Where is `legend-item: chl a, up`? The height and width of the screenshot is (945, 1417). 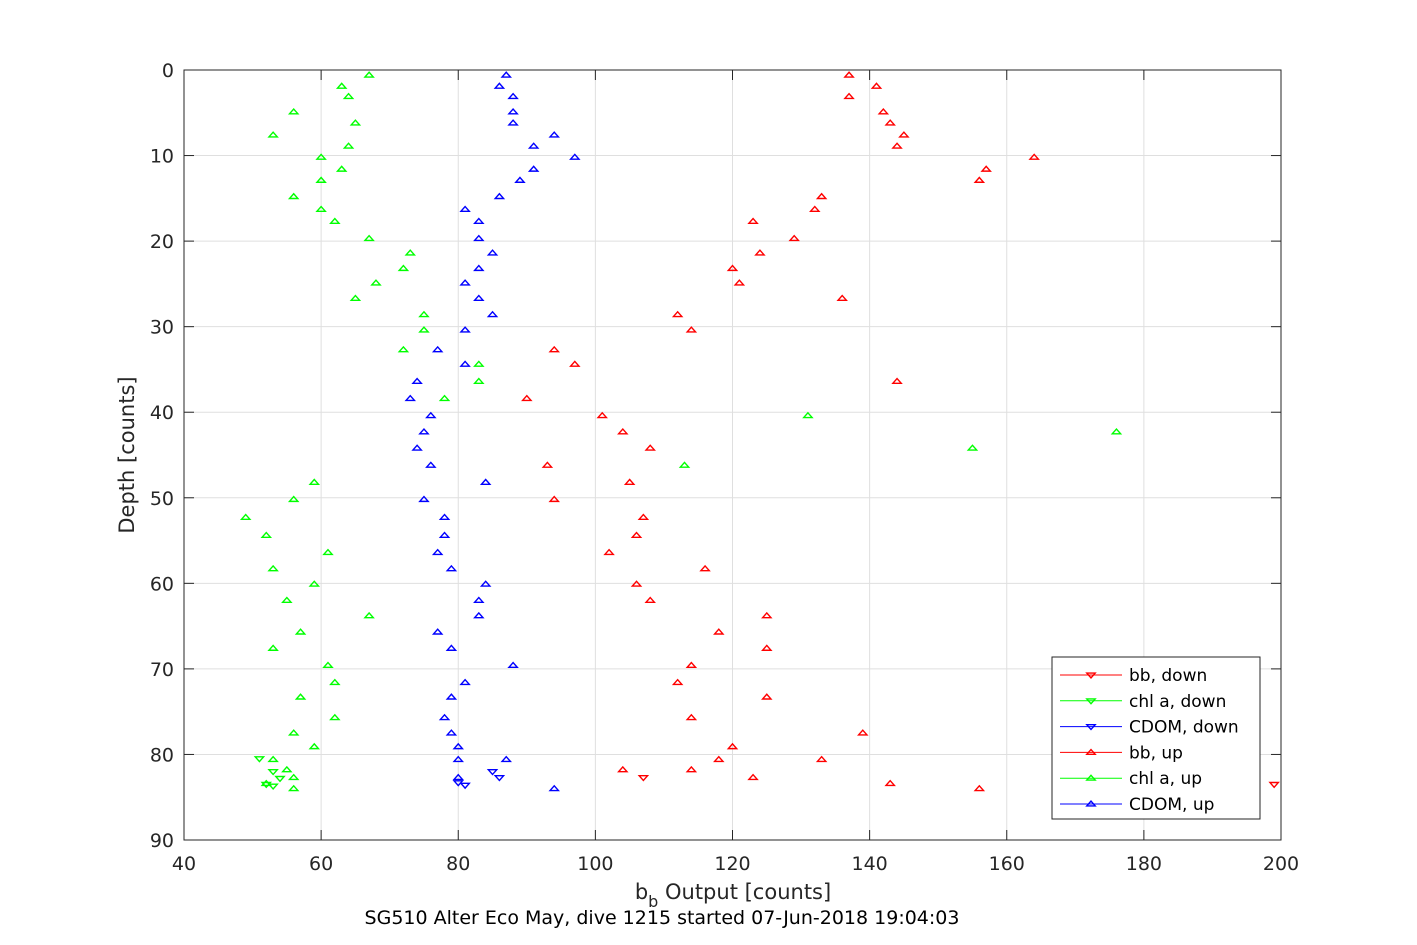 legend-item: chl a, up is located at coordinates (1131, 779).